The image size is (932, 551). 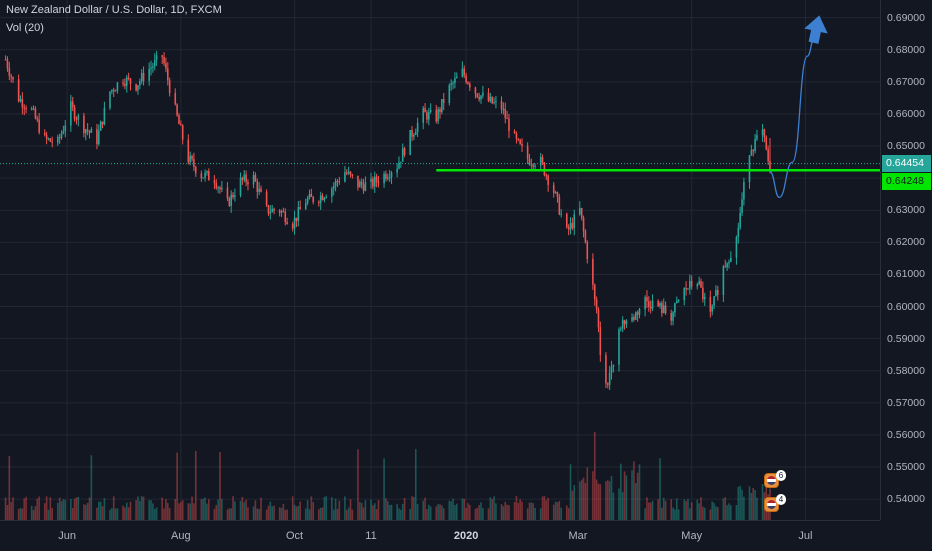 What do you see at coordinates (295, 536) in the screenshot?
I see `time-tick: Oct` at bounding box center [295, 536].